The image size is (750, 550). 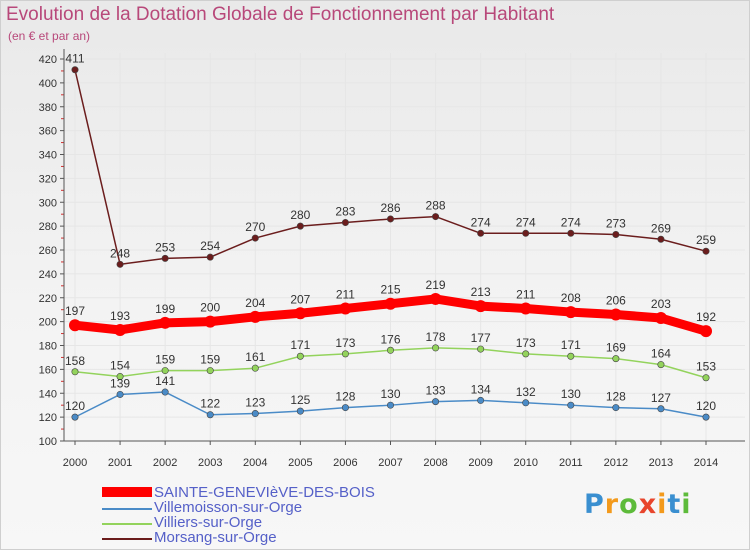 I want to click on data-label-villemoisson-2001: 139, so click(x=120, y=383).